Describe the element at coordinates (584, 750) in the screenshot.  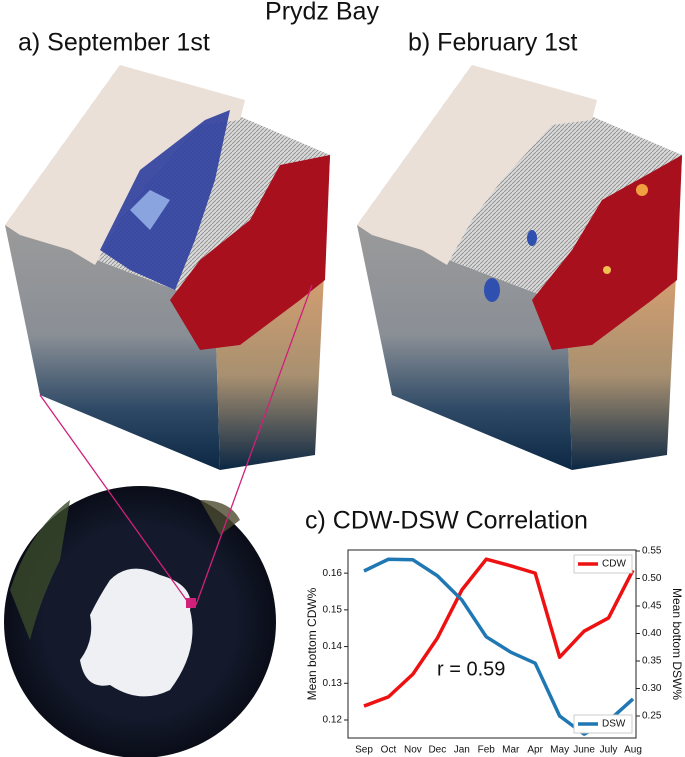
I see `x-tick-label: June` at that location.